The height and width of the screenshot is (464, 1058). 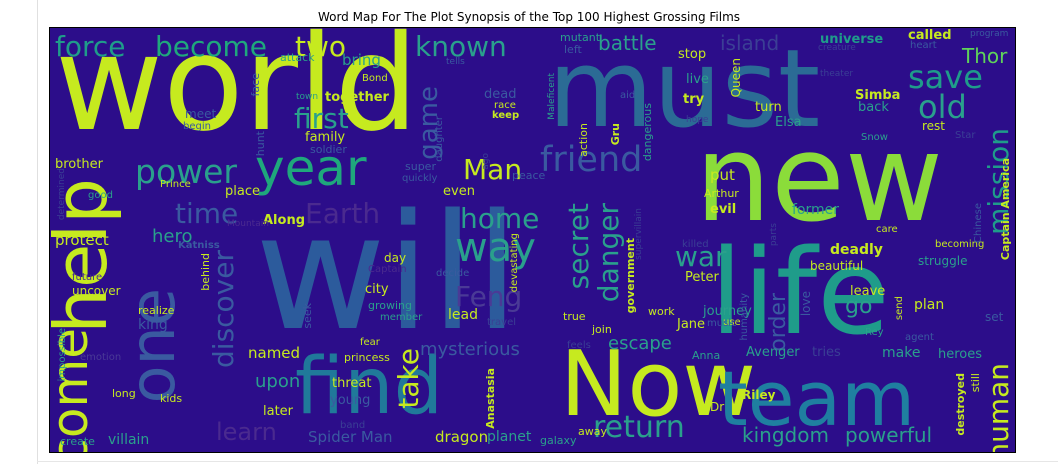 What do you see at coordinates (697, 79) in the screenshot?
I see `cloud-word: live` at bounding box center [697, 79].